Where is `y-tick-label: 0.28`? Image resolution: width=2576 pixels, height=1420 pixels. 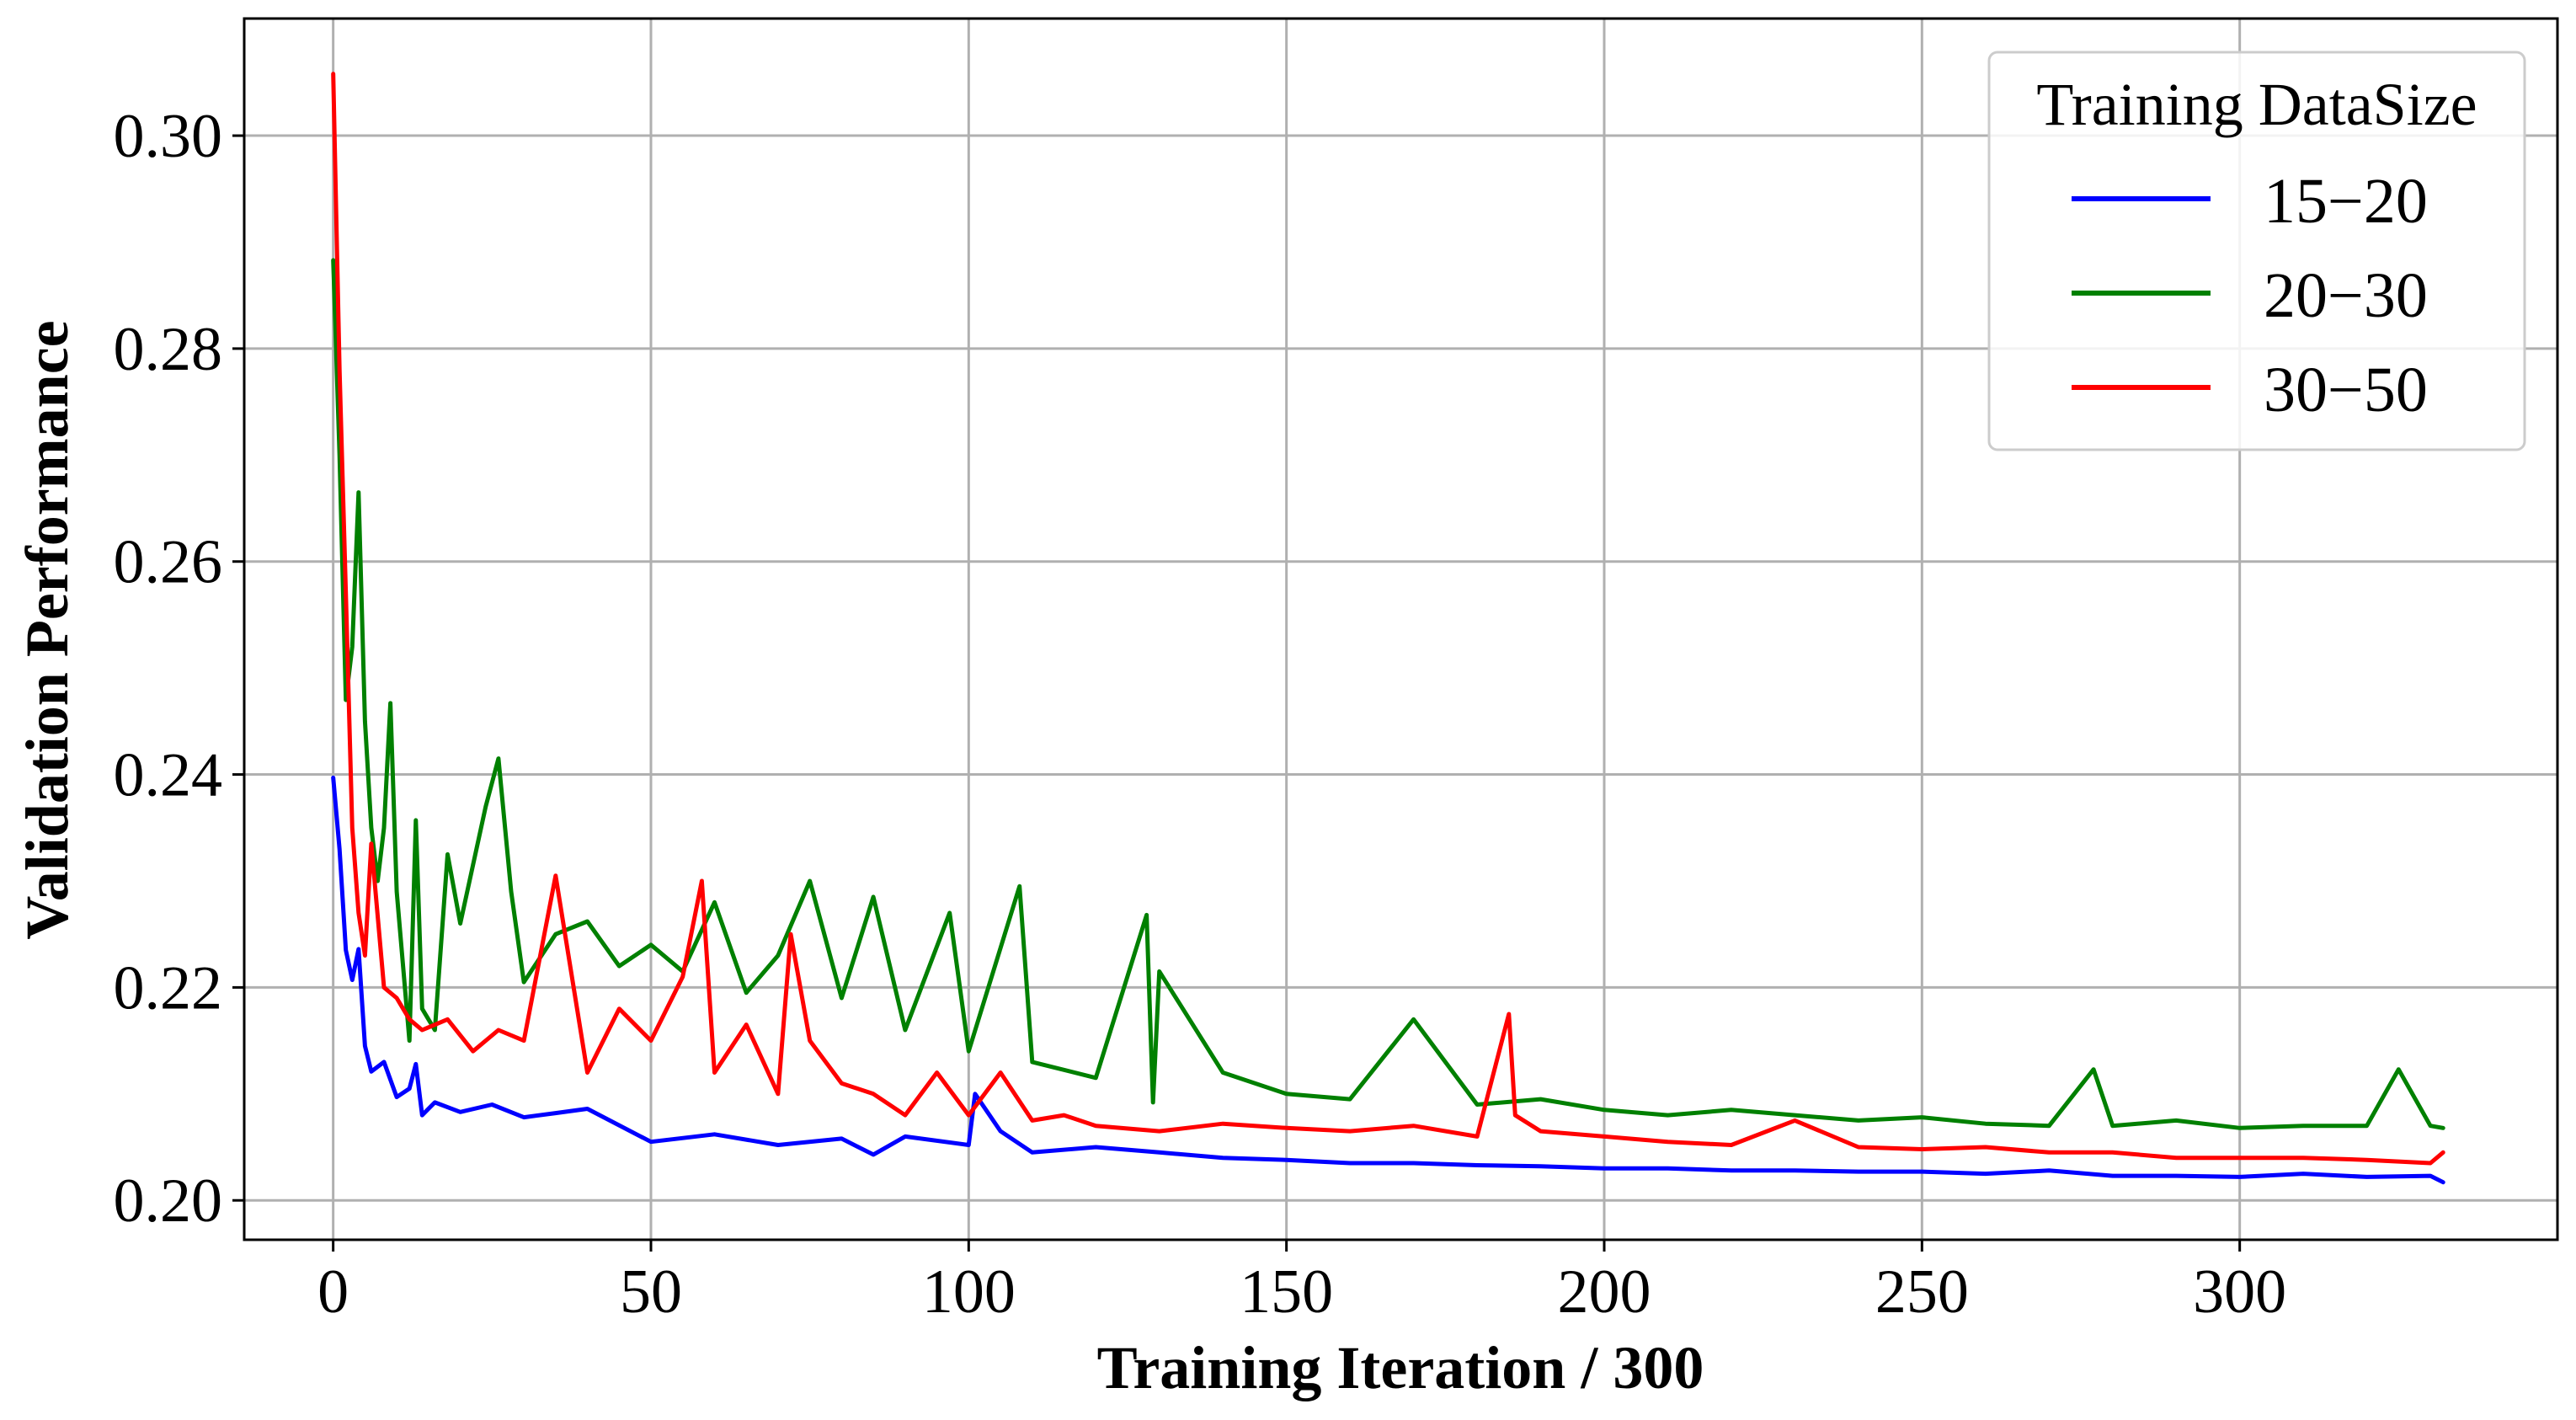
y-tick-label: 0.28 is located at coordinates (168, 349).